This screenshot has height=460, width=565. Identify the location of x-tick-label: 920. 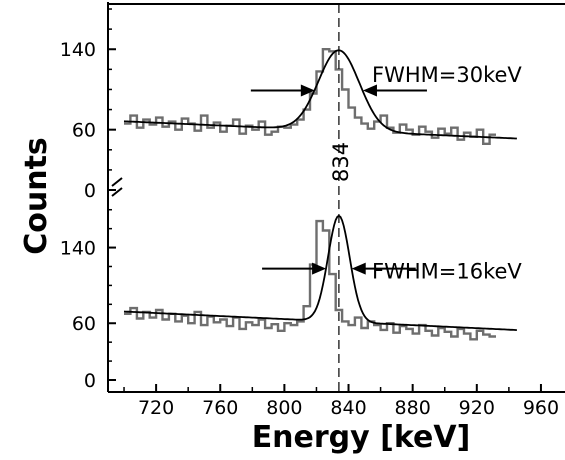
(477, 408).